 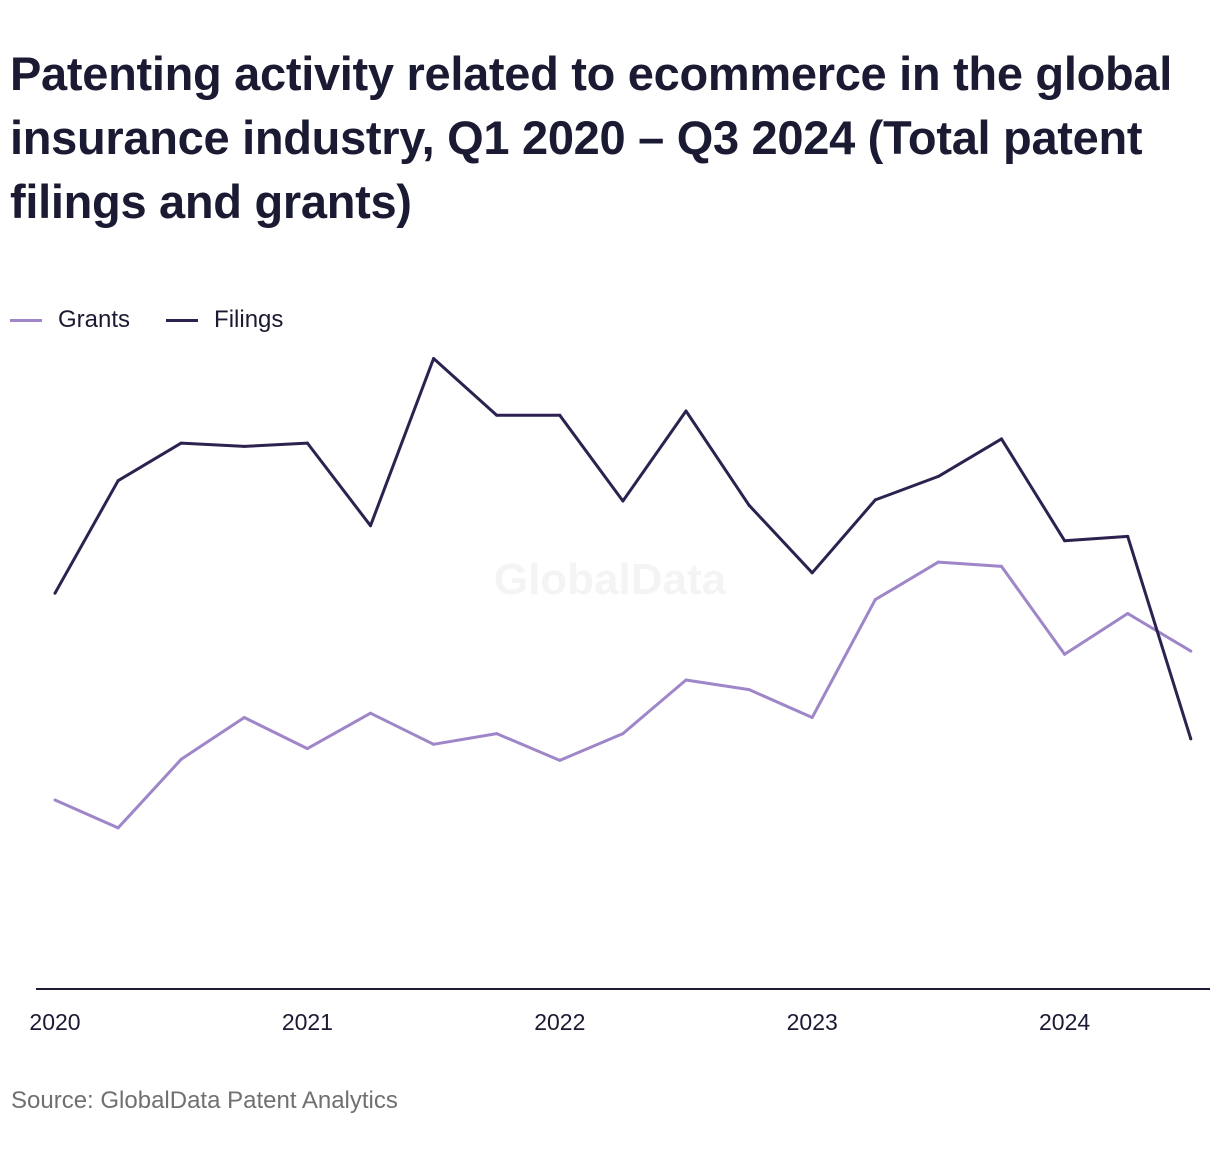 I want to click on legend-item-filings: Filings, so click(x=224, y=320).